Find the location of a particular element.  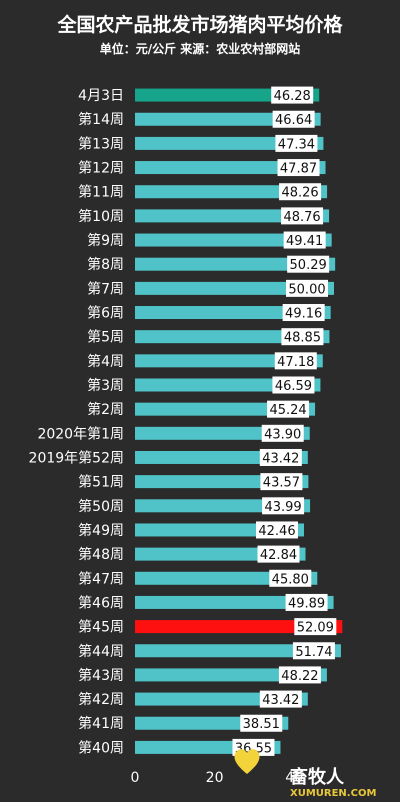

data-label: 47.18 is located at coordinates (295, 362).